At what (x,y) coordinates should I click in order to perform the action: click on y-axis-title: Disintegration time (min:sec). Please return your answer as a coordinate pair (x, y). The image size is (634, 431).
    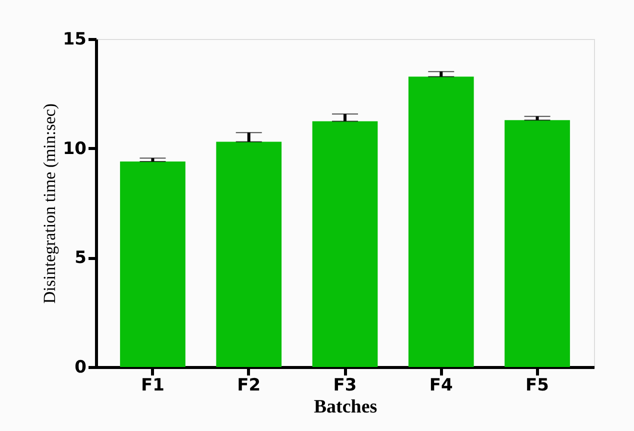
    Looking at the image, I should click on (49, 203).